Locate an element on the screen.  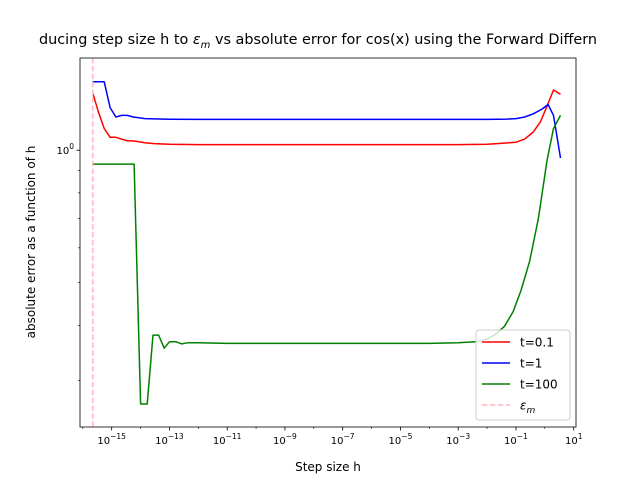
legend-label-t-0-1: t=0.1 is located at coordinates (537, 343).